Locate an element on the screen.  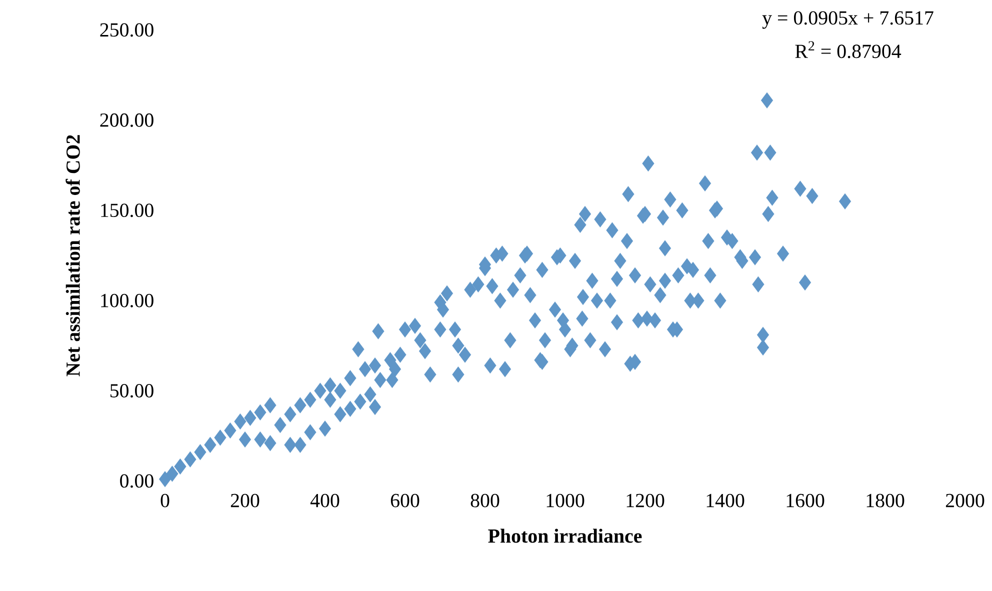
x-tick-label: 600 is located at coordinates (405, 501).